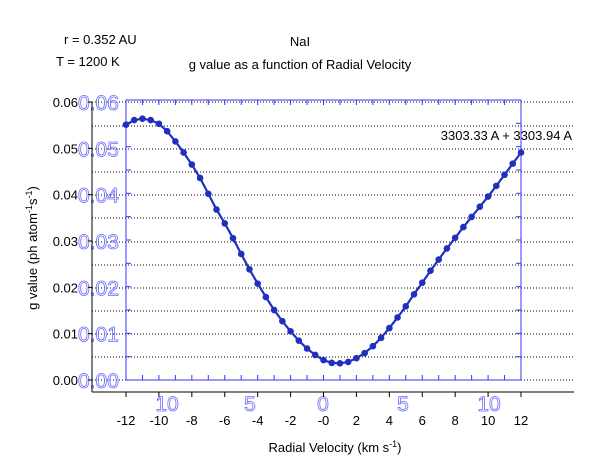 The height and width of the screenshot is (472, 598). I want to click on chart-title: g value as a function of Radial Velocity, so click(300, 64).